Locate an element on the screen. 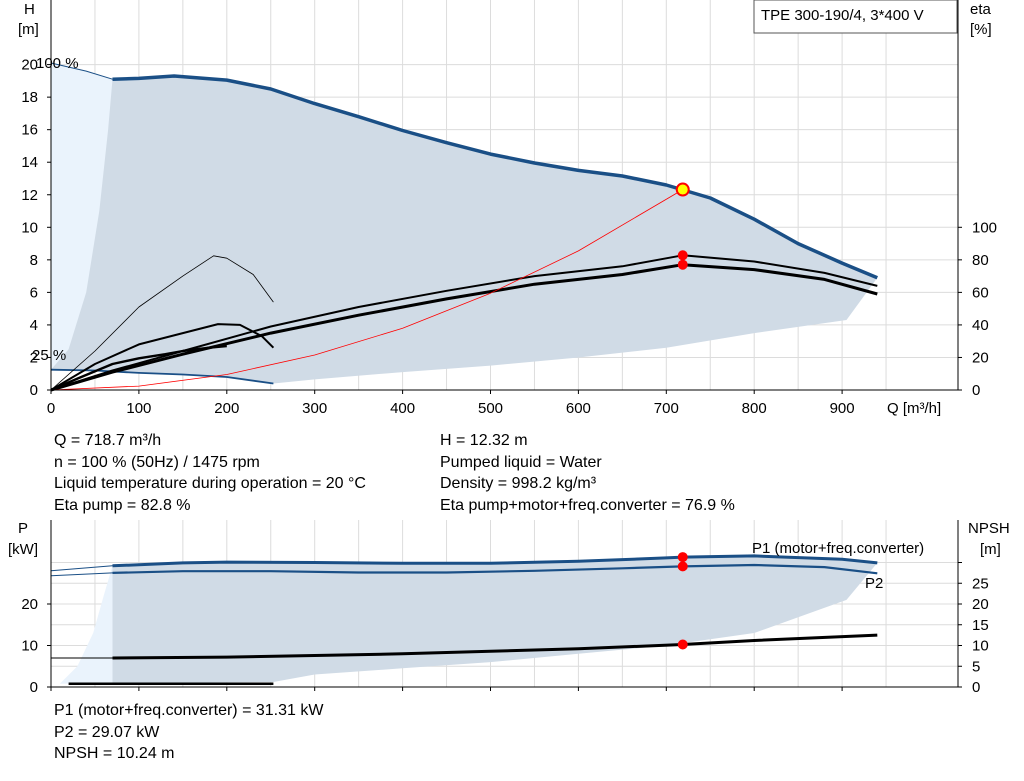 The image size is (1024, 781). x-tick-label: 400 is located at coordinates (402, 408).